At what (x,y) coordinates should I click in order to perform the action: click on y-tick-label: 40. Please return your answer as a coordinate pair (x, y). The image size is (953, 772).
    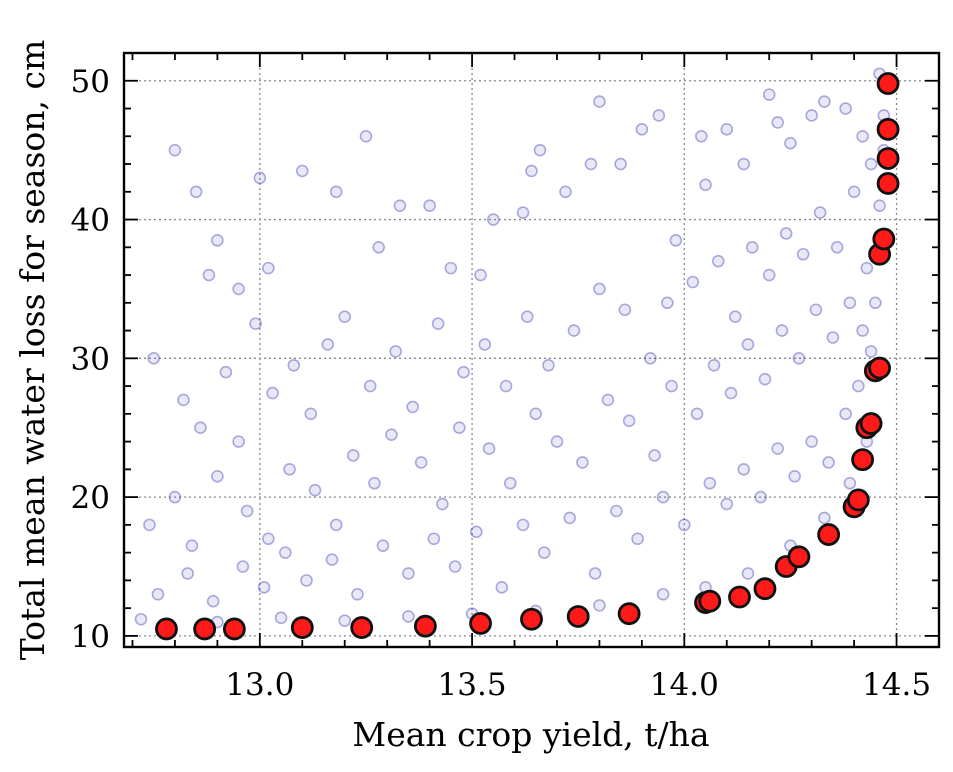
    Looking at the image, I should click on (90, 221).